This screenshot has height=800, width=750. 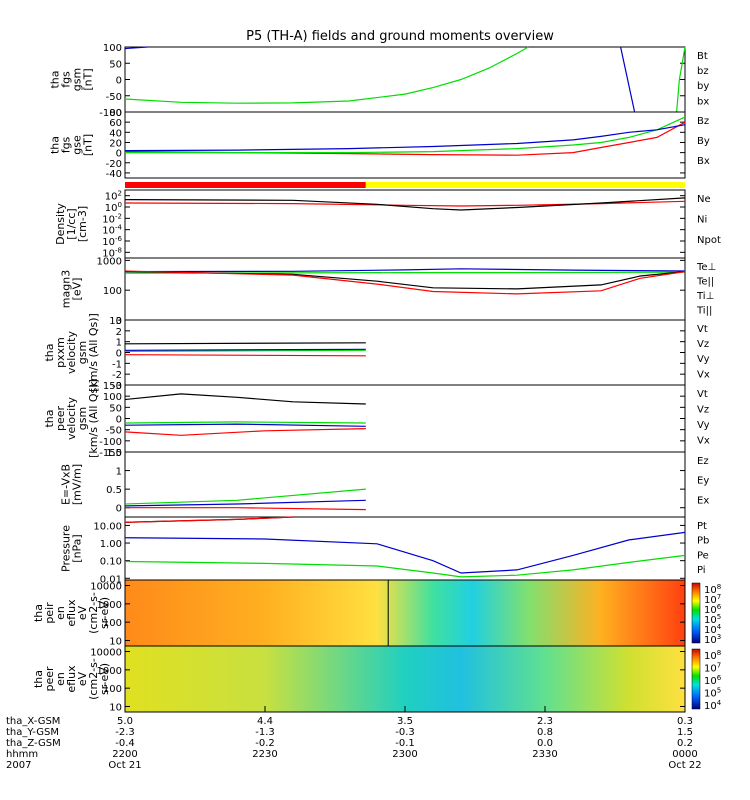 What do you see at coordinates (366, 679) in the screenshot?
I see `panel-peer_spectrogram: thapeerenefluxeV(cm2-s-sr-eV)` at bounding box center [366, 679].